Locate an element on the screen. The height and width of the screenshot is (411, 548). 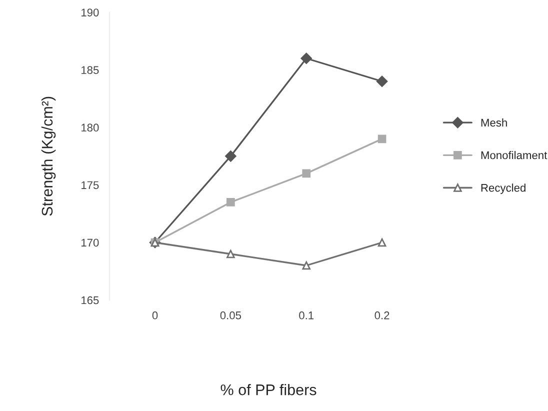
legend-label: Monofilament is located at coordinates (514, 155).